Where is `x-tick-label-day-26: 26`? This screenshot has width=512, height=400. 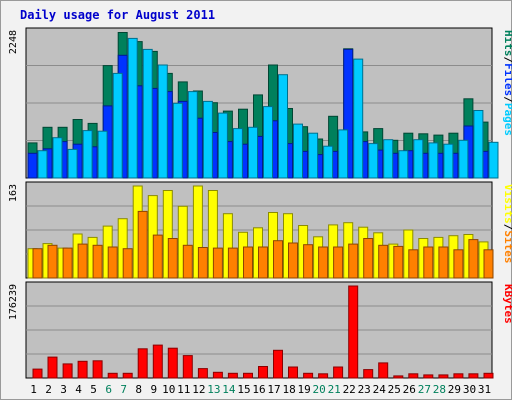
x-tick-label-day-26: 26 is located at coordinates (409, 389).